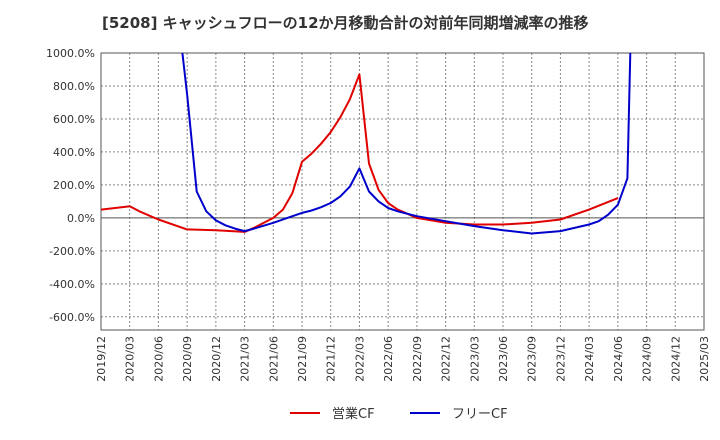 This screenshot has height=440, width=720. What do you see at coordinates (101, 359) in the screenshot?
I see `x-tick-label: 2019/12` at bounding box center [101, 359].